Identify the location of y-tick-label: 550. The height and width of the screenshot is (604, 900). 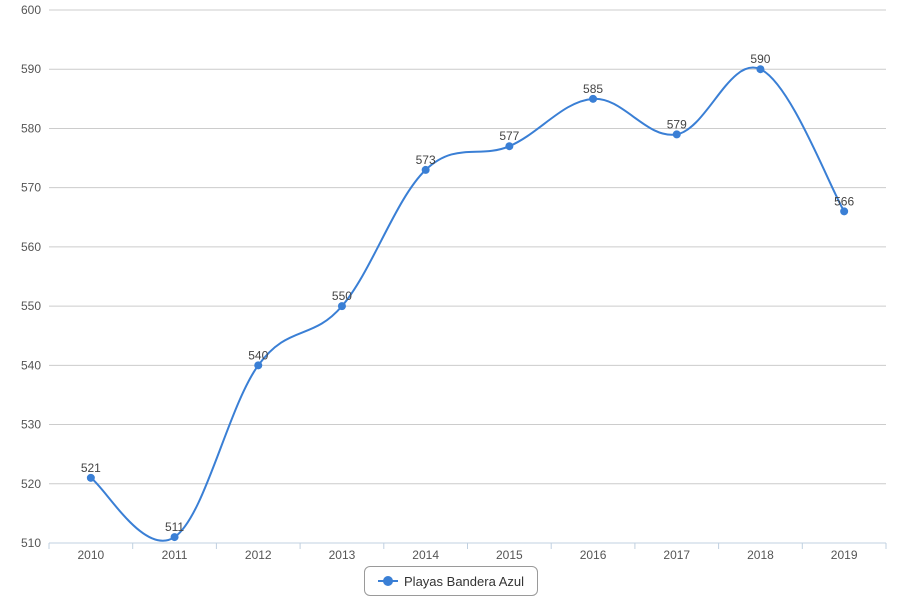
(31, 306).